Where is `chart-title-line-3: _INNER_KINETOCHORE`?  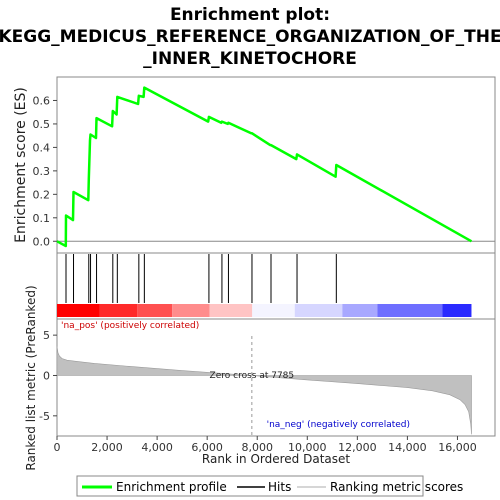
chart-title-line-3: _INNER_KINETOCHORE is located at coordinates (250, 59).